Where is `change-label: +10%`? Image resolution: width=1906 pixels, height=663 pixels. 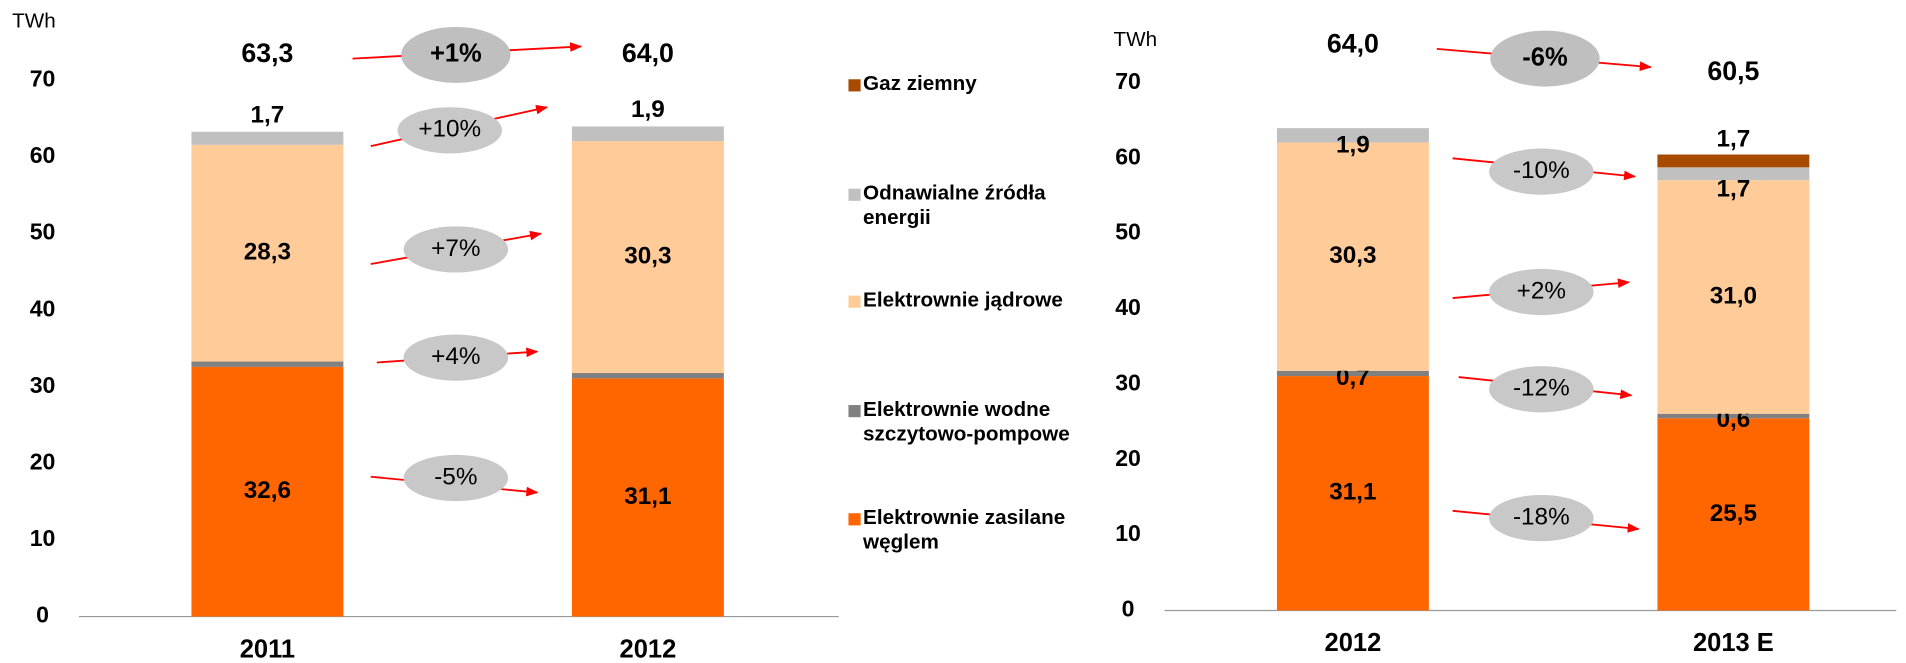
change-label: +10% is located at coordinates (449, 129).